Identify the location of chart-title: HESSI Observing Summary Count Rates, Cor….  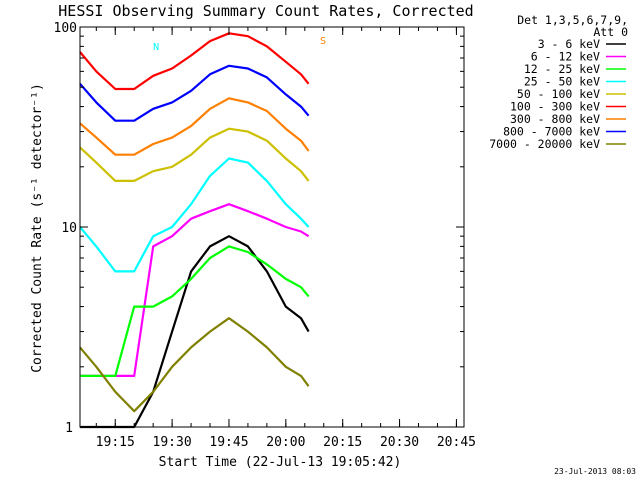
(265, 11).